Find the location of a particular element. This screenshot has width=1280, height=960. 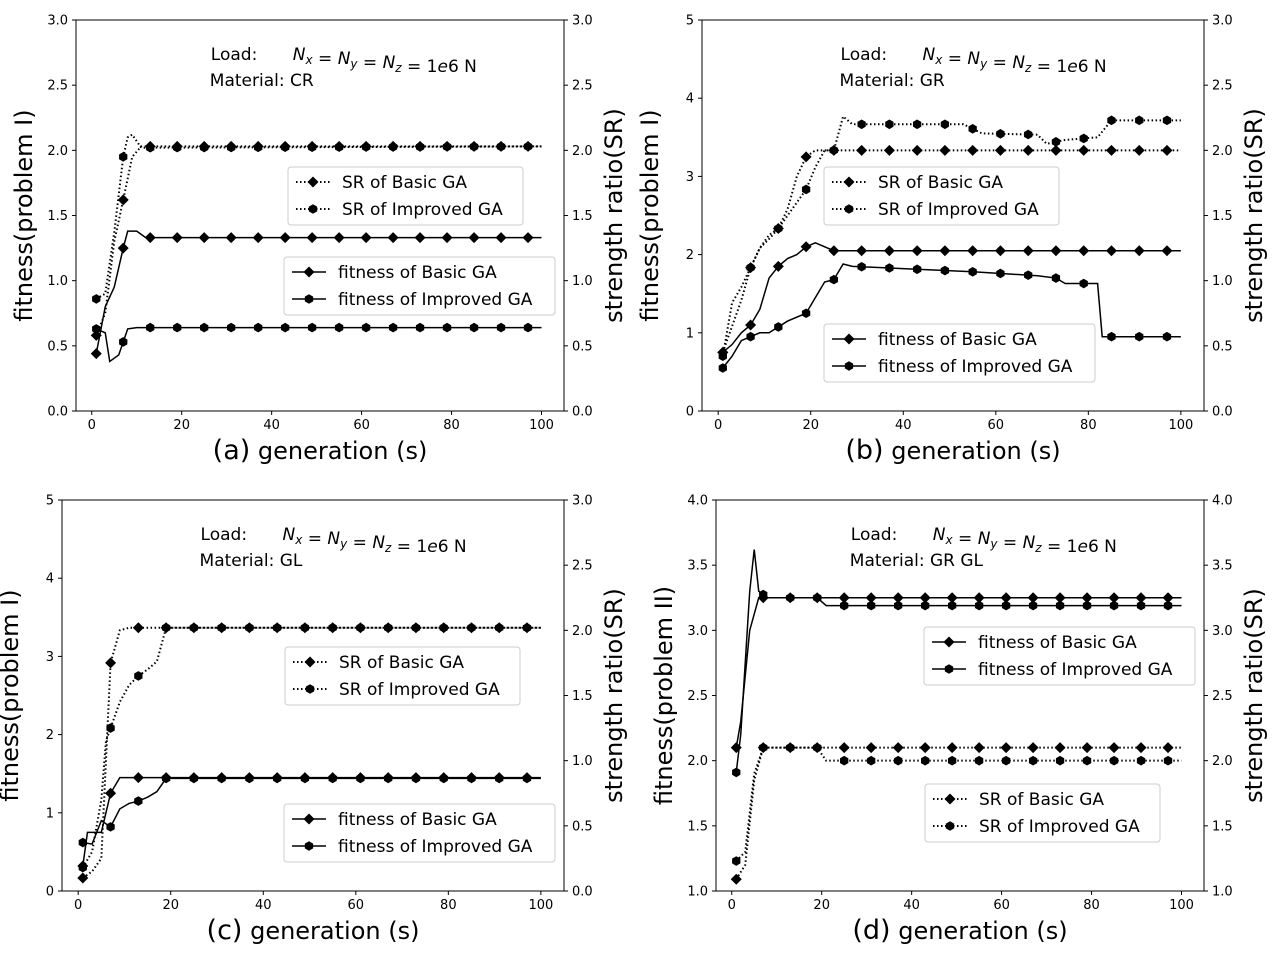

x-tick-label: 80 is located at coordinates (1088, 425).